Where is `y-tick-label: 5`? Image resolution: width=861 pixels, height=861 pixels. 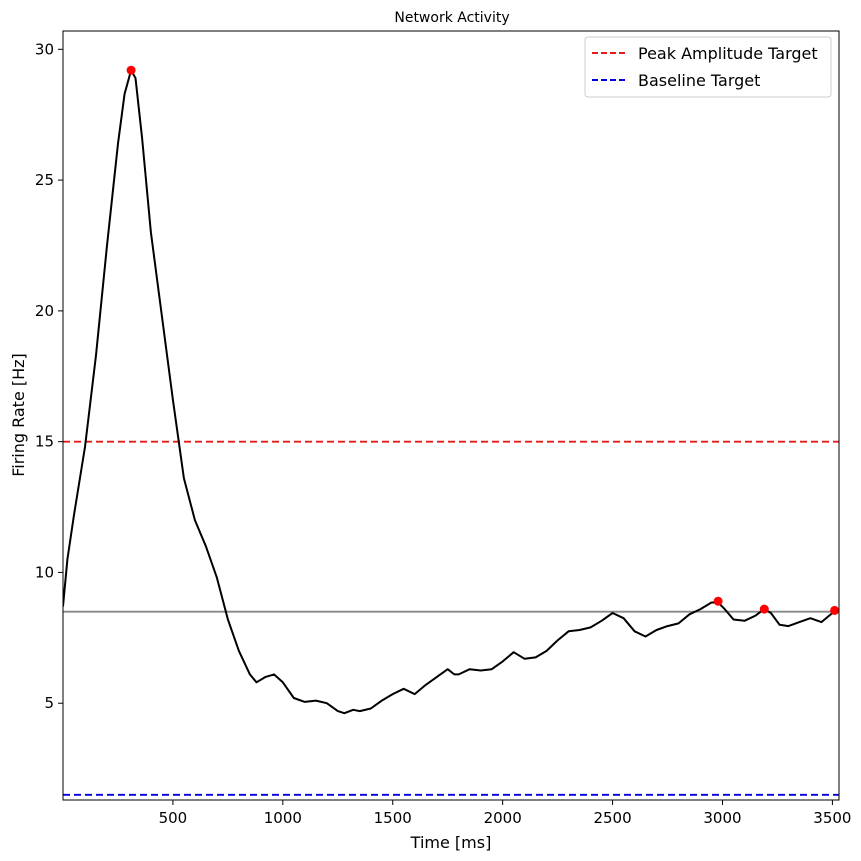
y-tick-label: 5 is located at coordinates (49, 703).